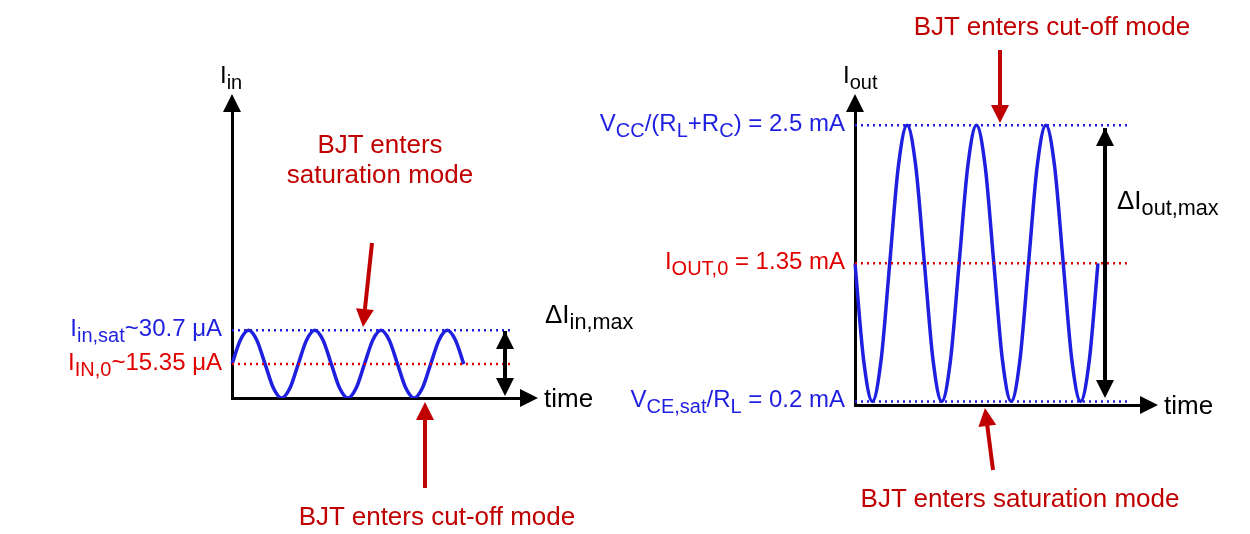 The width and height of the screenshot is (1250, 534). Describe the element at coordinates (860, 77) in the screenshot. I see `y-axis-title: I$_{out}$` at that location.